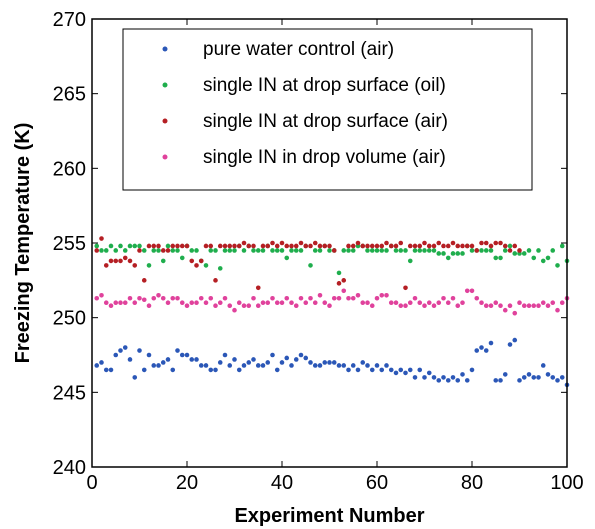 The height and width of the screenshot is (529, 595). I want to click on y-tick-label: 255, so click(69, 244).